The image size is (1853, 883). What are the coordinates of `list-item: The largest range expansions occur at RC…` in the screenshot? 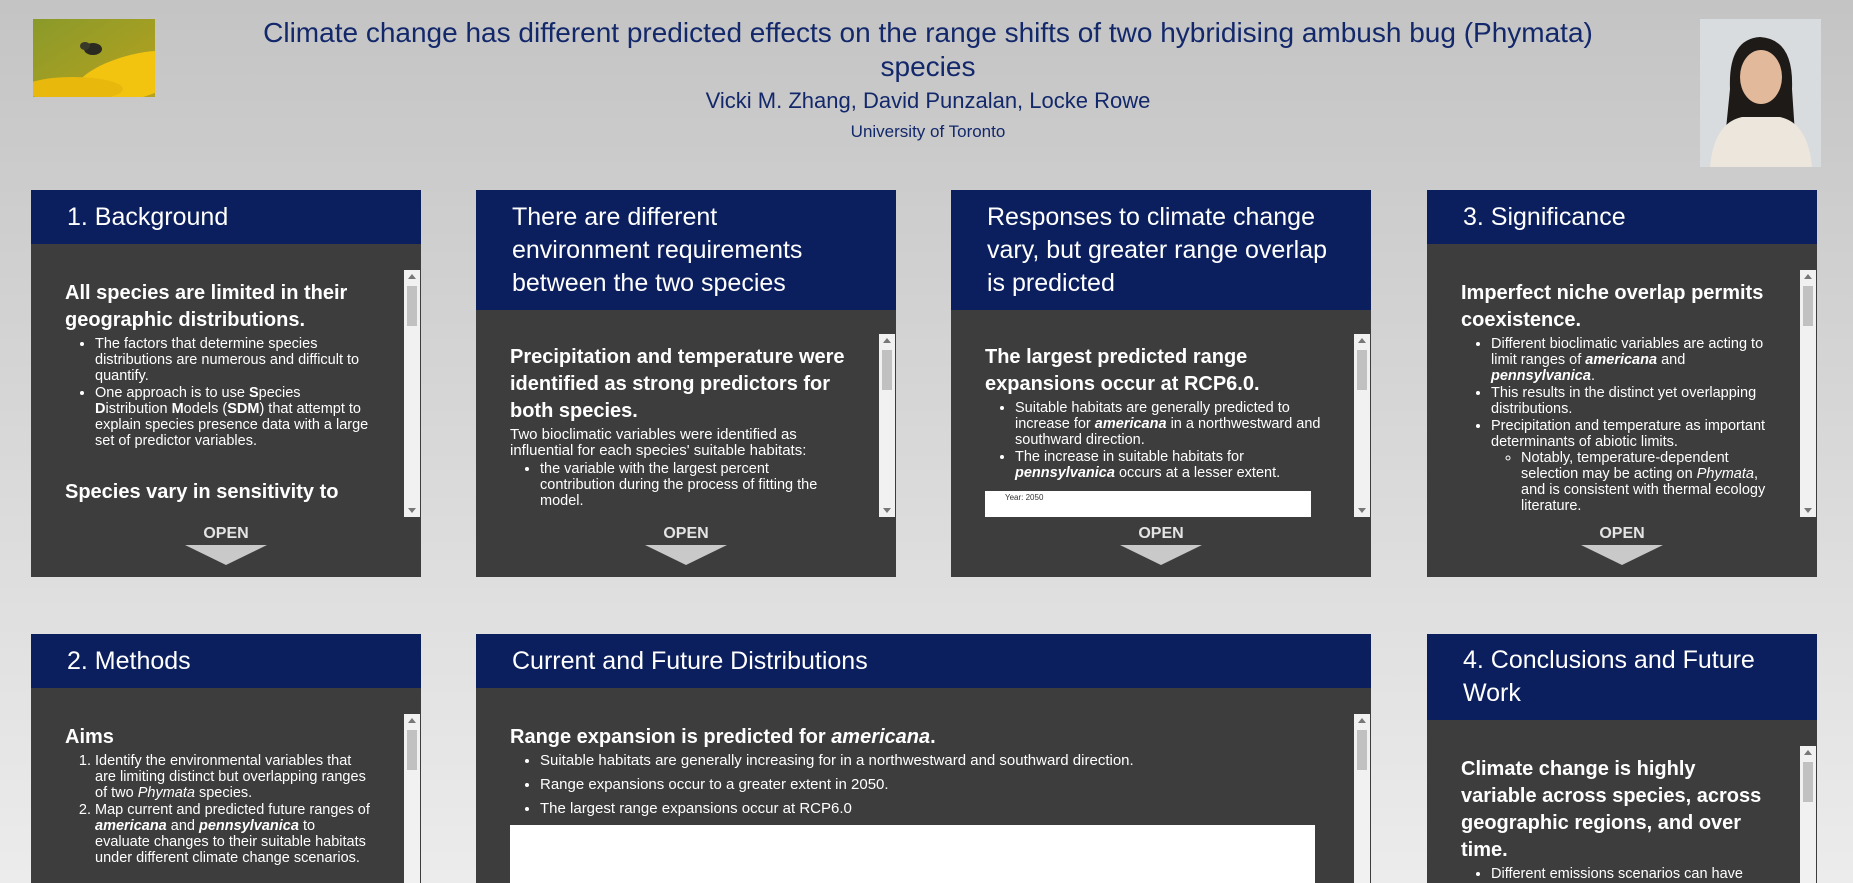 It's located at (930, 809).